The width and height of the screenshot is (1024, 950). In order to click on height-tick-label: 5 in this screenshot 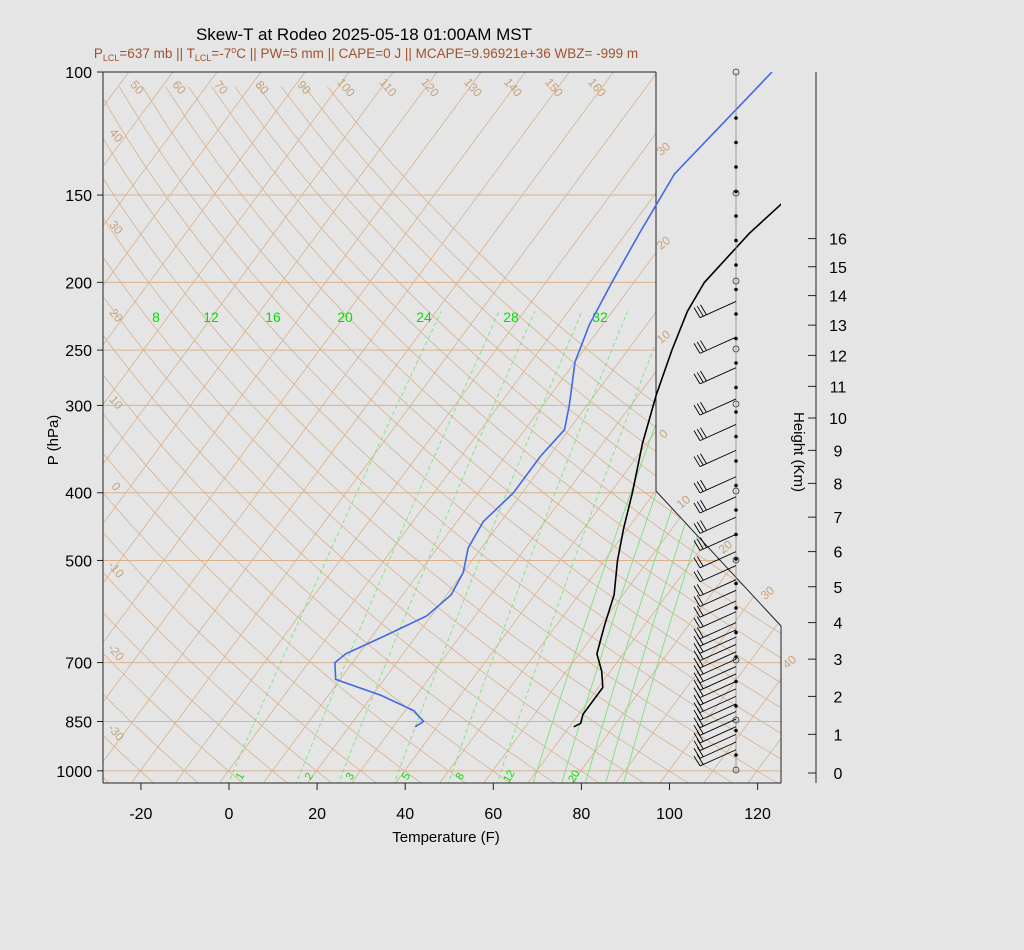, I will do `click(838, 588)`.